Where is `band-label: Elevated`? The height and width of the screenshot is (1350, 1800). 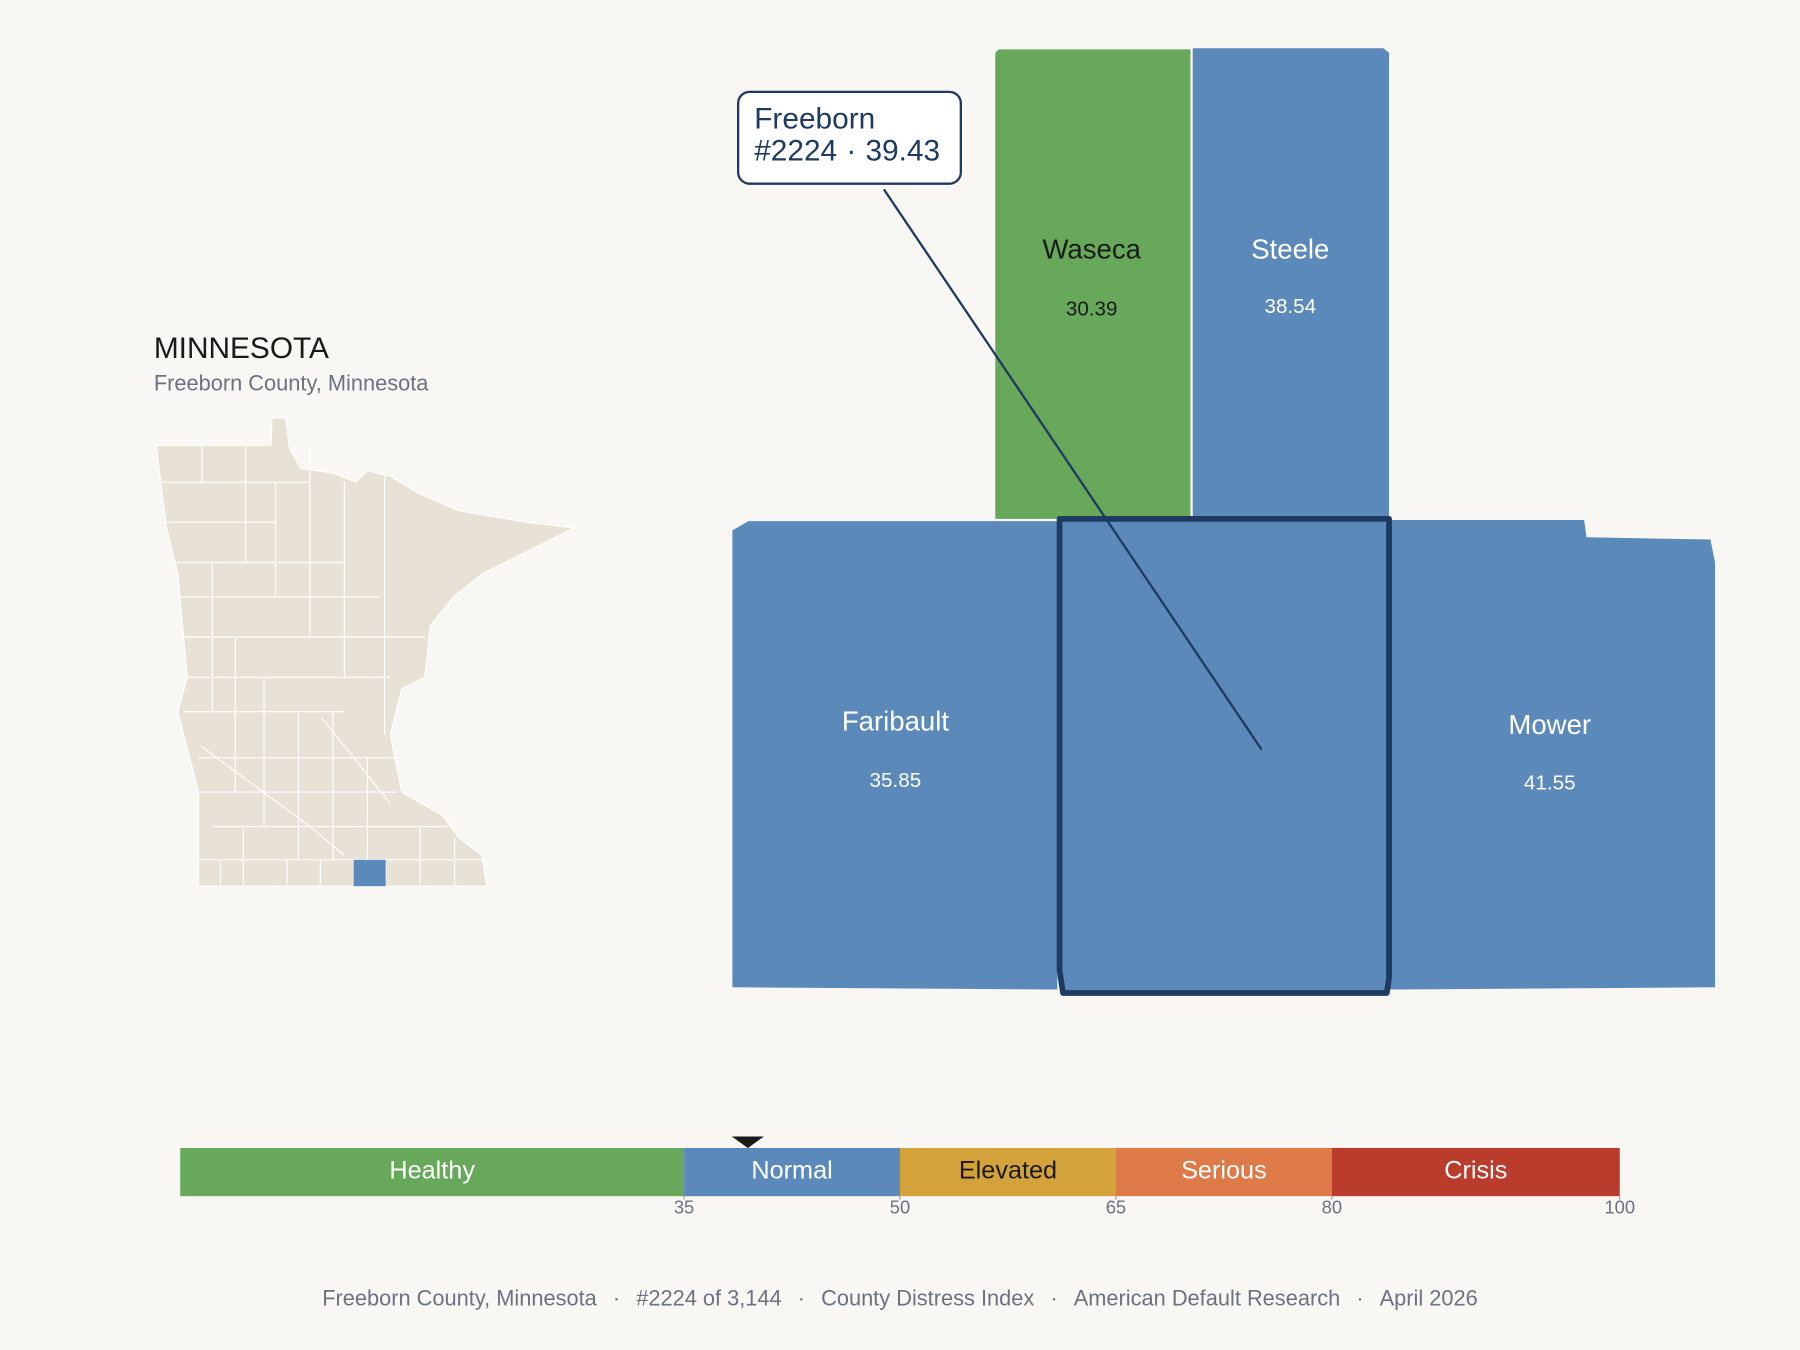
band-label: Elevated is located at coordinates (1008, 1171).